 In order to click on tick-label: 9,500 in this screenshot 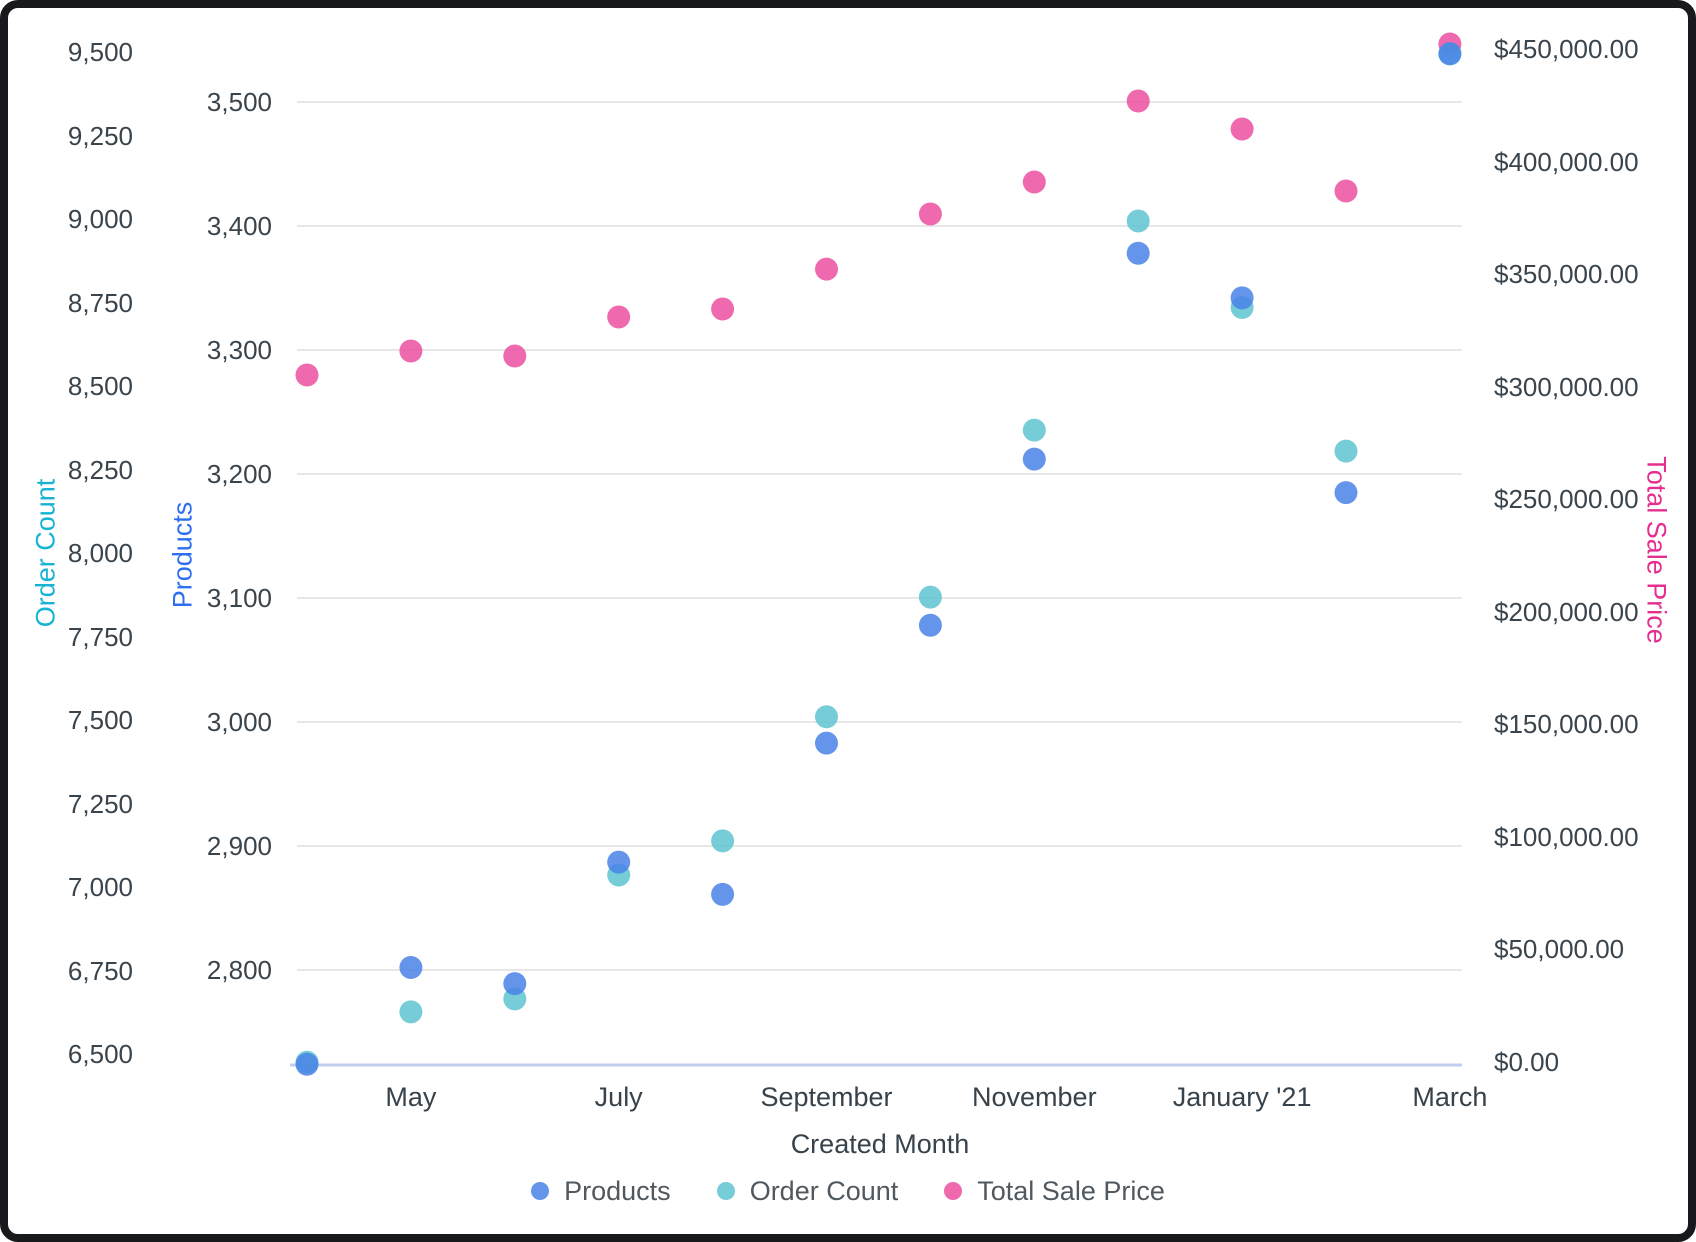, I will do `click(100, 52)`.